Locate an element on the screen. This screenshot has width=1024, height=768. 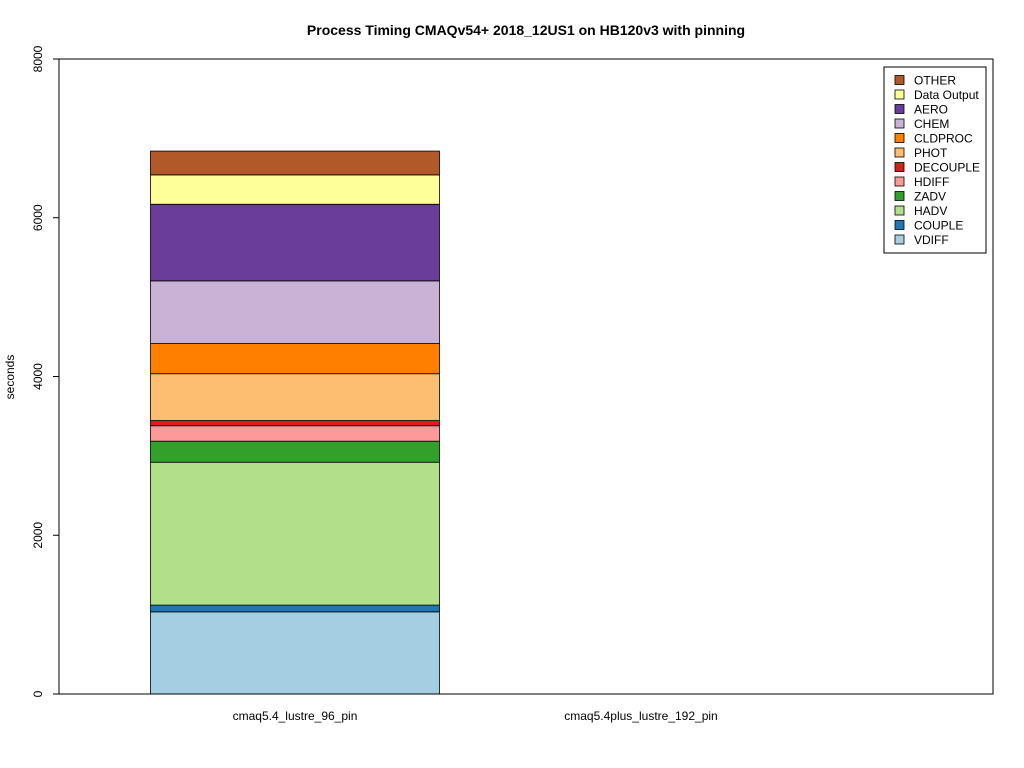
legend-label: CHEM is located at coordinates (931, 124).